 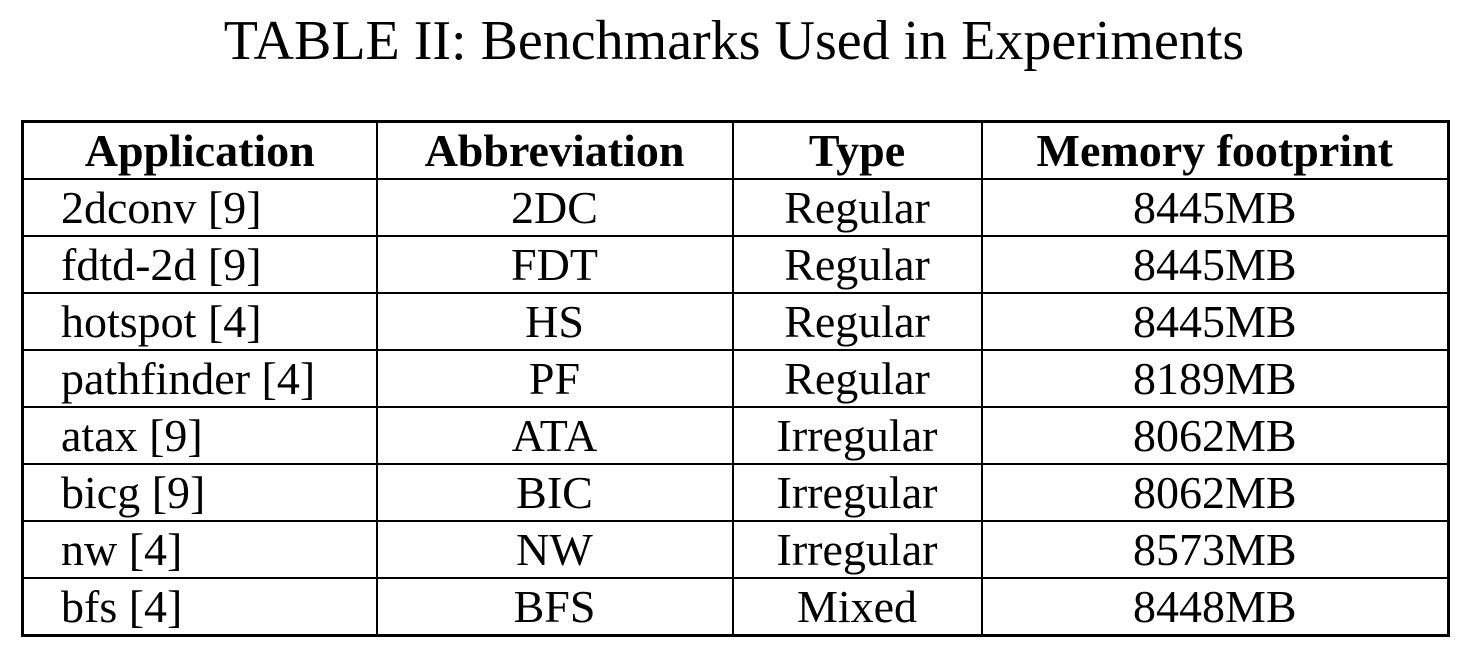 What do you see at coordinates (199, 492) in the screenshot?
I see `cell-application: bicg [9]` at bounding box center [199, 492].